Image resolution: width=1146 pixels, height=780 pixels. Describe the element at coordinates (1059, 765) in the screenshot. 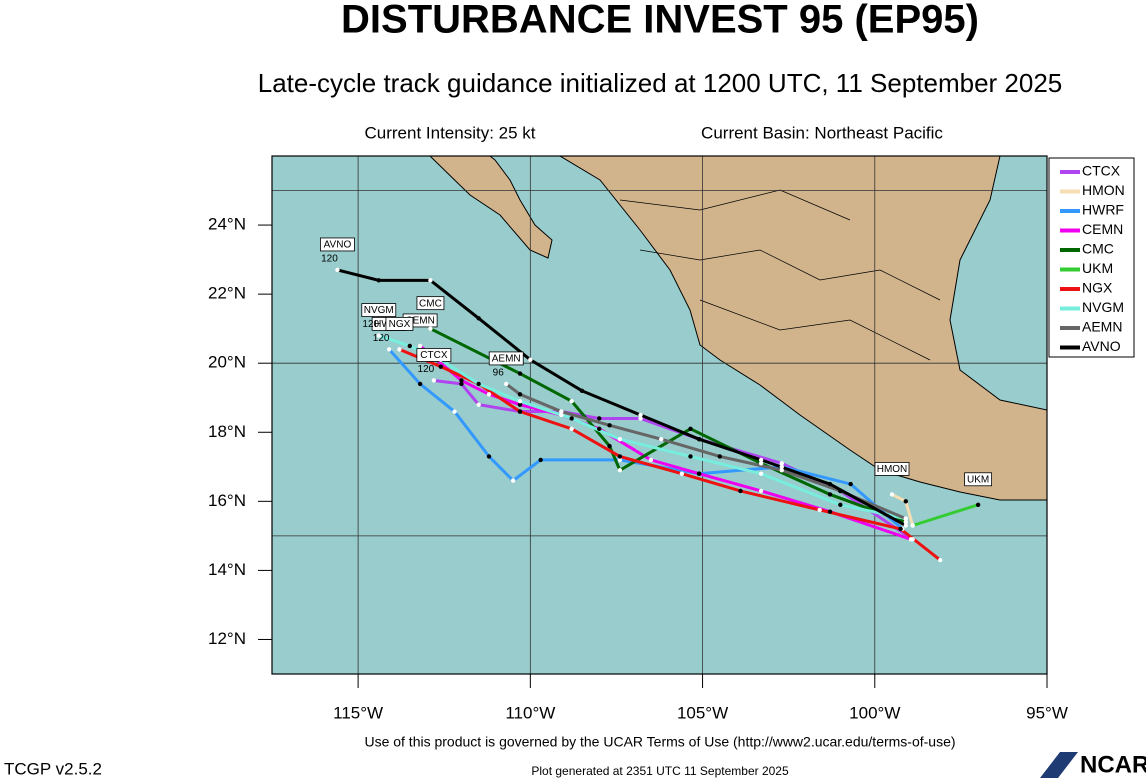

I see `logo-mark` at that location.